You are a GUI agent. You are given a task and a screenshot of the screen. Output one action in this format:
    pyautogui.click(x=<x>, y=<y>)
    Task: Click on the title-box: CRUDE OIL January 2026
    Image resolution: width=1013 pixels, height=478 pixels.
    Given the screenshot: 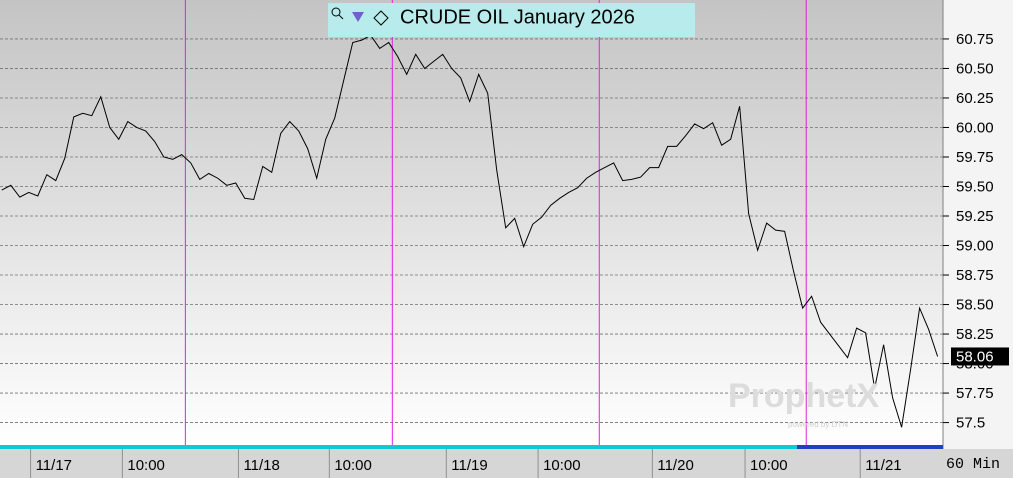 What is the action you would take?
    pyautogui.click(x=511, y=20)
    